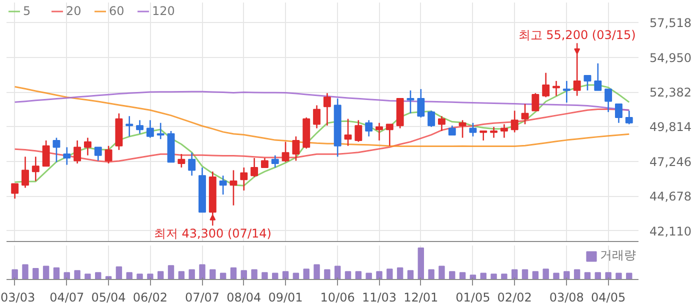  What do you see at coordinates (671, 231) in the screenshot?
I see `y-tick-label: 42,110` at bounding box center [671, 231].